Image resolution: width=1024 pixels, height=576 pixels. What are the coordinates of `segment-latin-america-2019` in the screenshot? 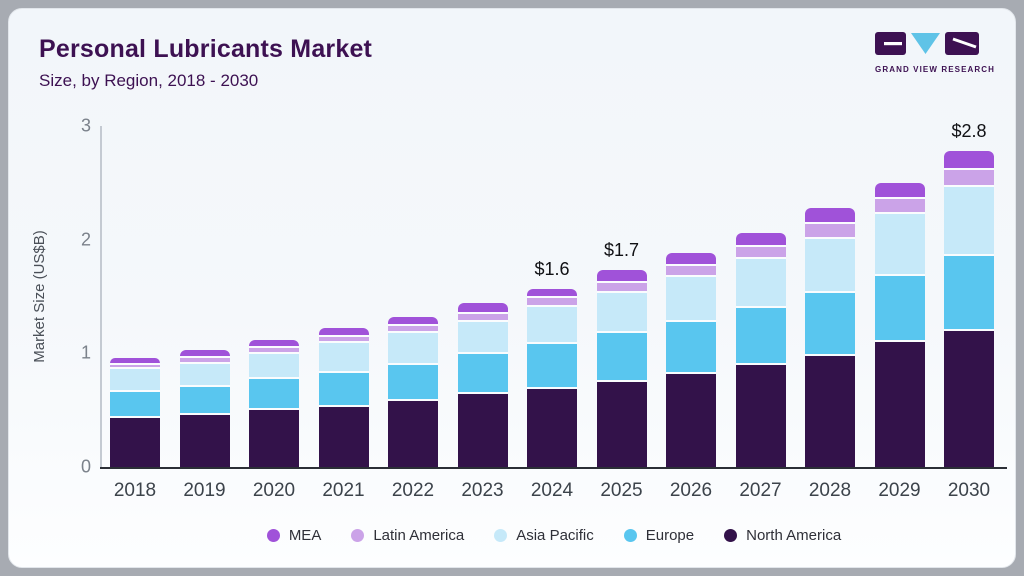 It's located at (204, 359).